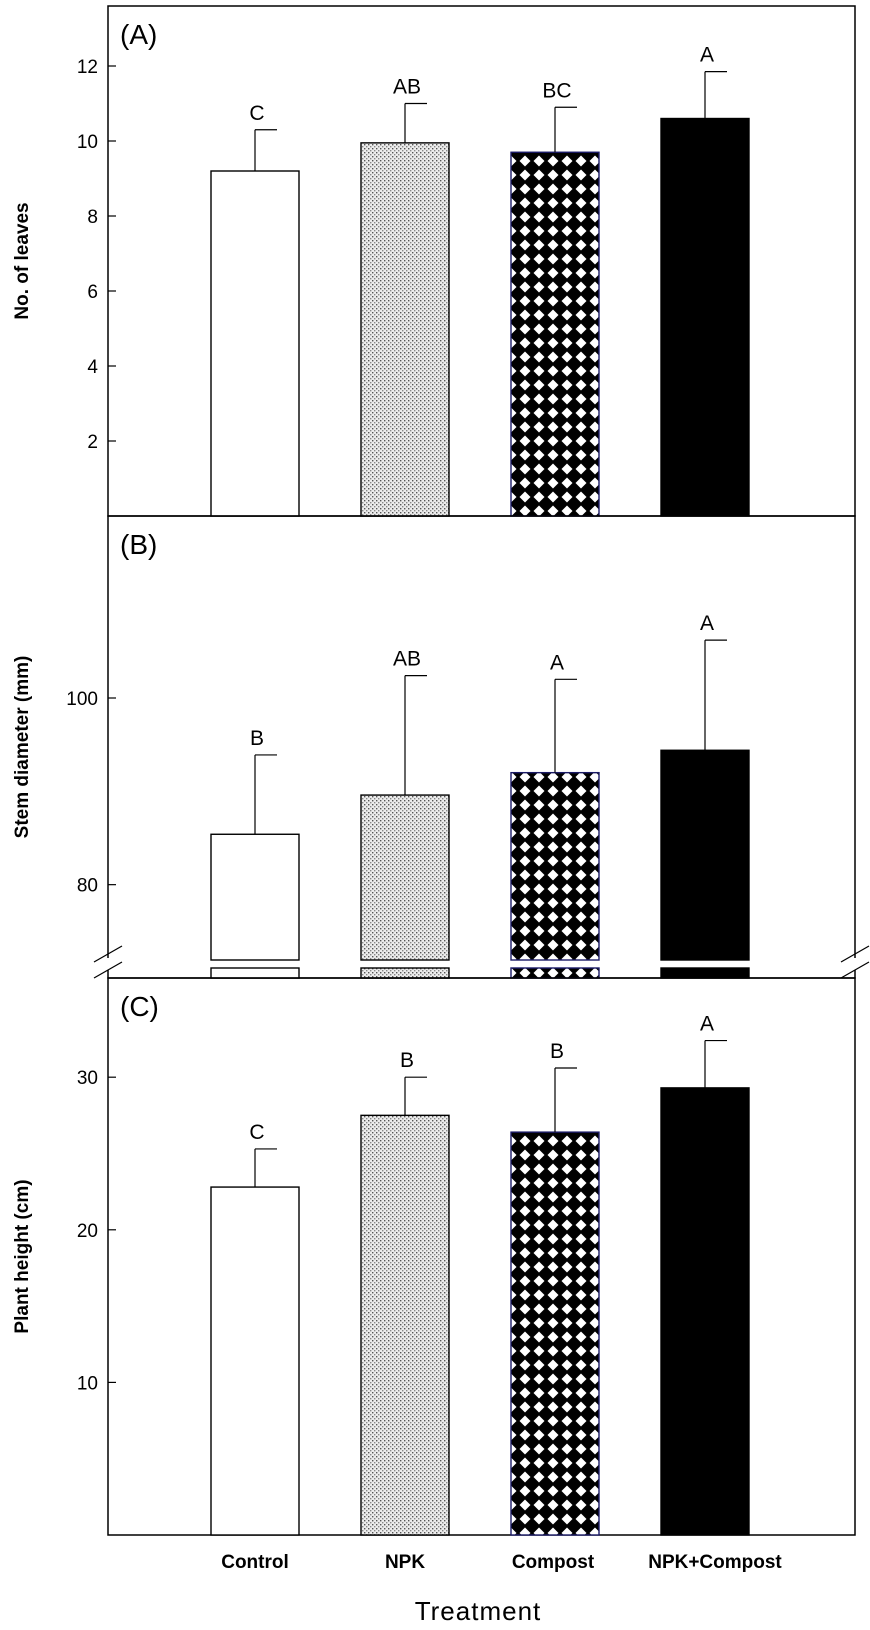 The image size is (870, 1630). What do you see at coordinates (407, 659) in the screenshot?
I see `significance-label-1-1: AB` at bounding box center [407, 659].